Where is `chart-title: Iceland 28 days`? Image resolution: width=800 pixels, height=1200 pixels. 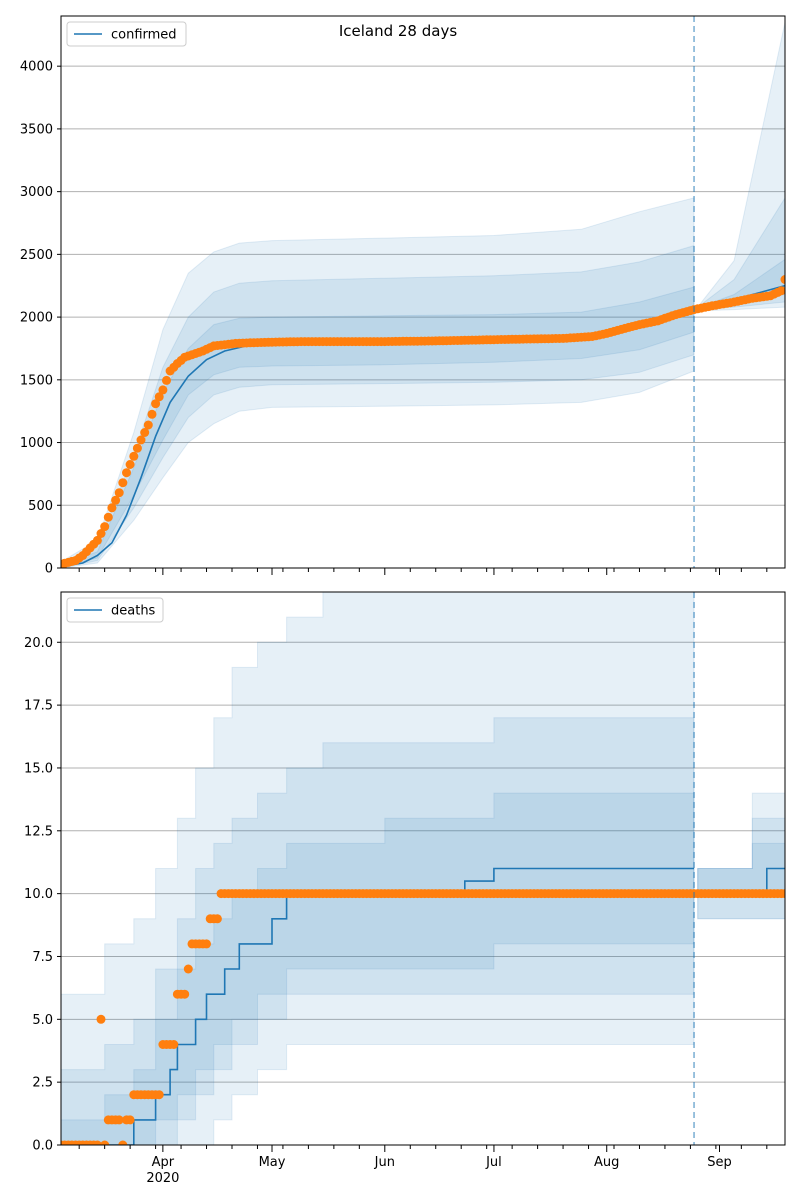
chart-title: Iceland 28 days is located at coordinates (398, 31).